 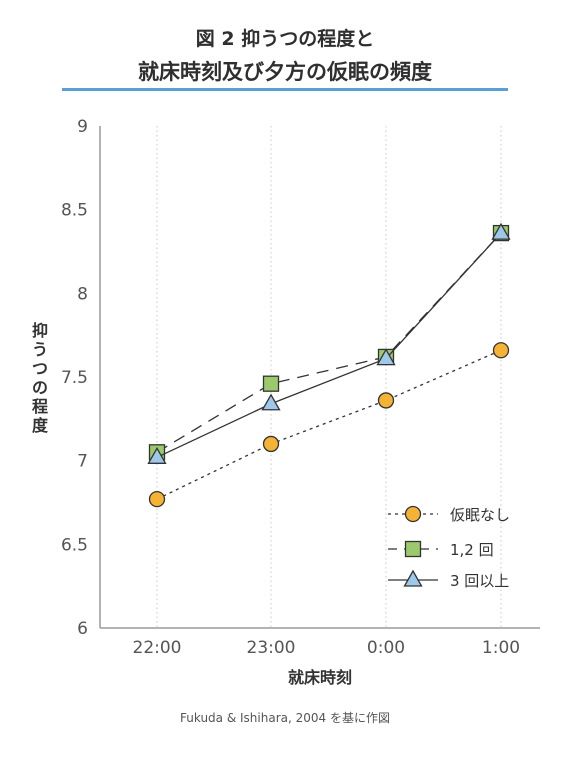 I want to click on title-underline, so click(x=285, y=89).